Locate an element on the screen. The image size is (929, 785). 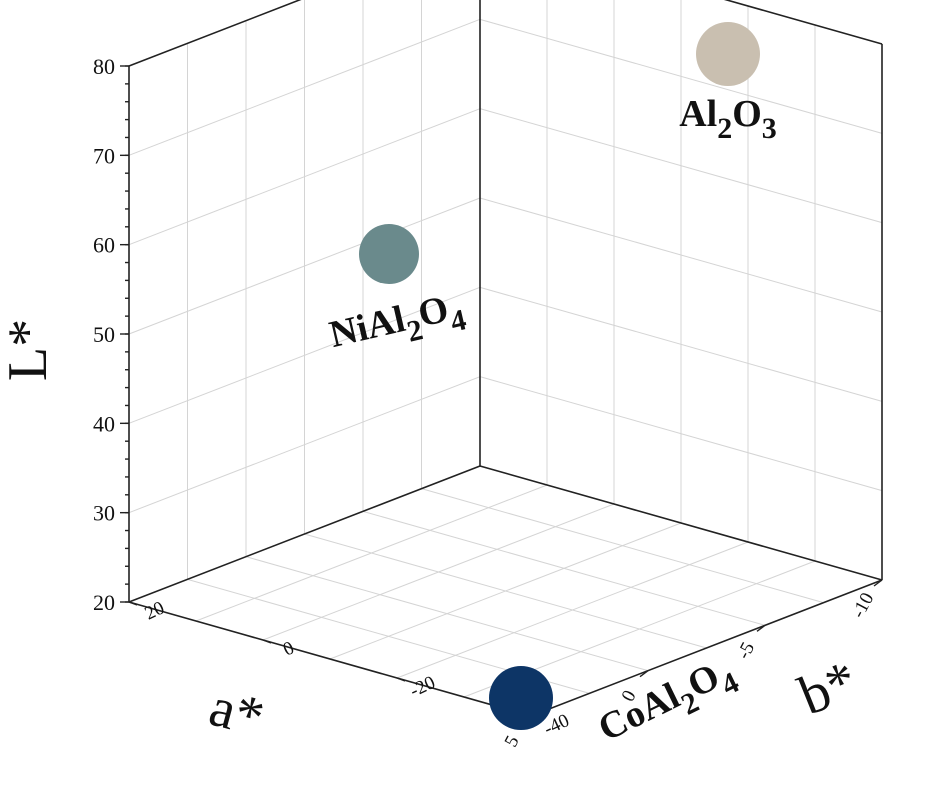
L-tick-label: 80 is located at coordinates (104, 66).